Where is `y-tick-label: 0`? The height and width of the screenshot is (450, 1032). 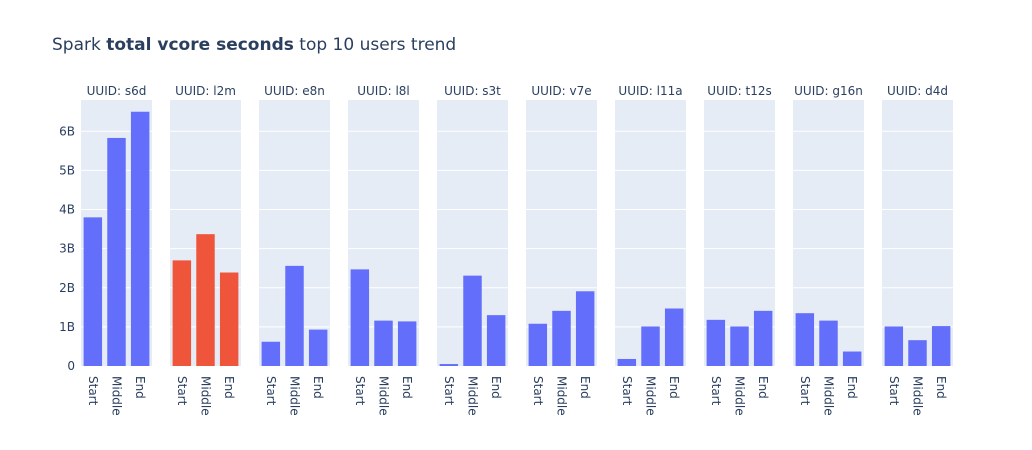 y-tick-label: 0 is located at coordinates (71, 366).